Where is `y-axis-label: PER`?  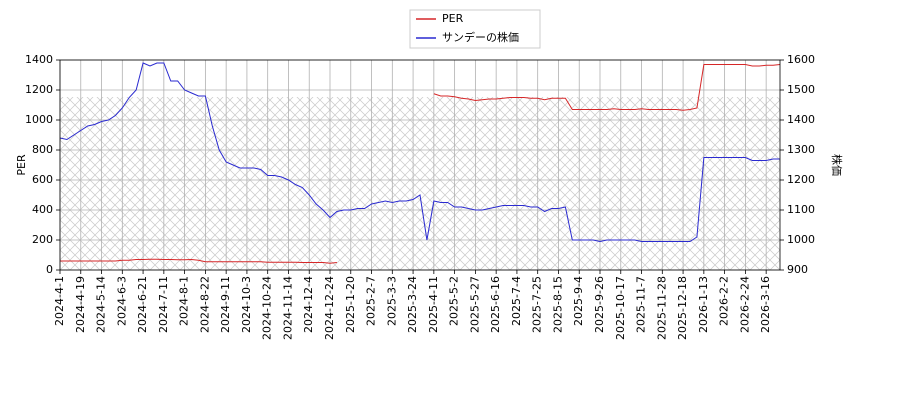 y-axis-label: PER is located at coordinates (21, 165).